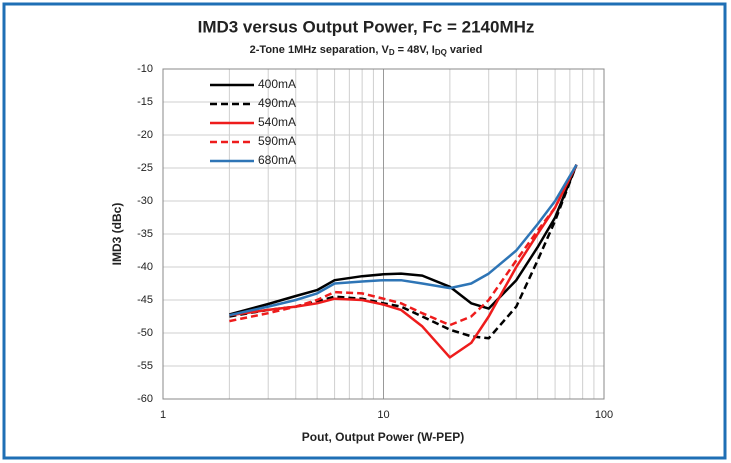  I want to click on y-tick-label: -45, so click(145, 300).